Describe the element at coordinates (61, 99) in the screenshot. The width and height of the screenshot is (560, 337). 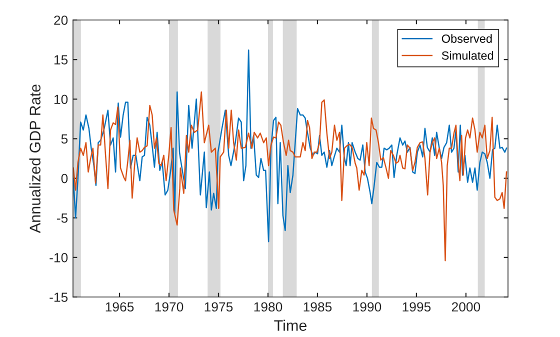
I see `y-tick-label: 10` at that location.